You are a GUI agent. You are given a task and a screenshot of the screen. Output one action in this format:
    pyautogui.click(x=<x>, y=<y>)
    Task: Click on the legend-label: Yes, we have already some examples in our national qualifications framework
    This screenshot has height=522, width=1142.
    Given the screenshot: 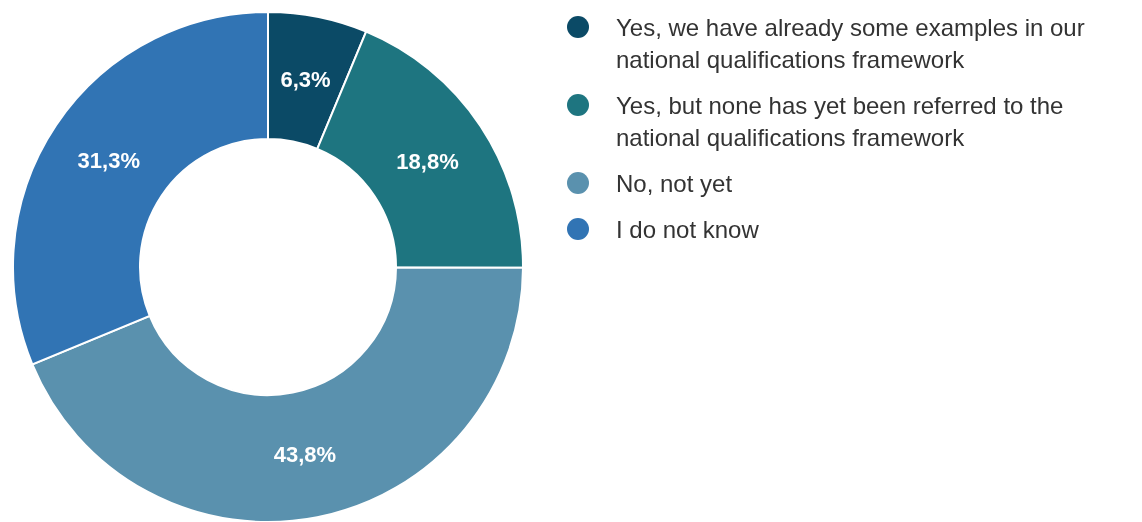 What is the action you would take?
    pyautogui.click(x=851, y=44)
    